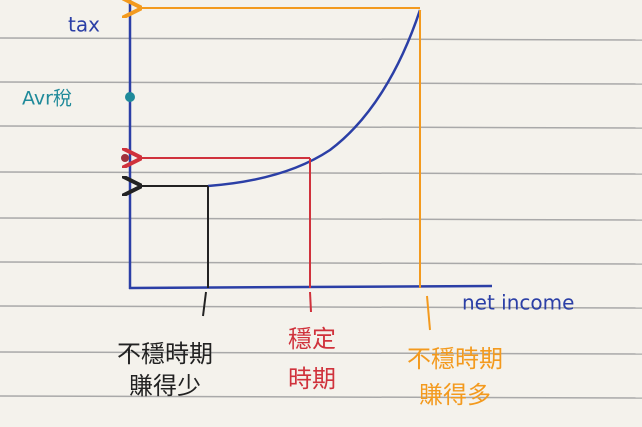 Image resolution: width=642 pixels, height=427 pixels. What do you see at coordinates (518, 303) in the screenshot?
I see `x-axis-label: net income` at bounding box center [518, 303].